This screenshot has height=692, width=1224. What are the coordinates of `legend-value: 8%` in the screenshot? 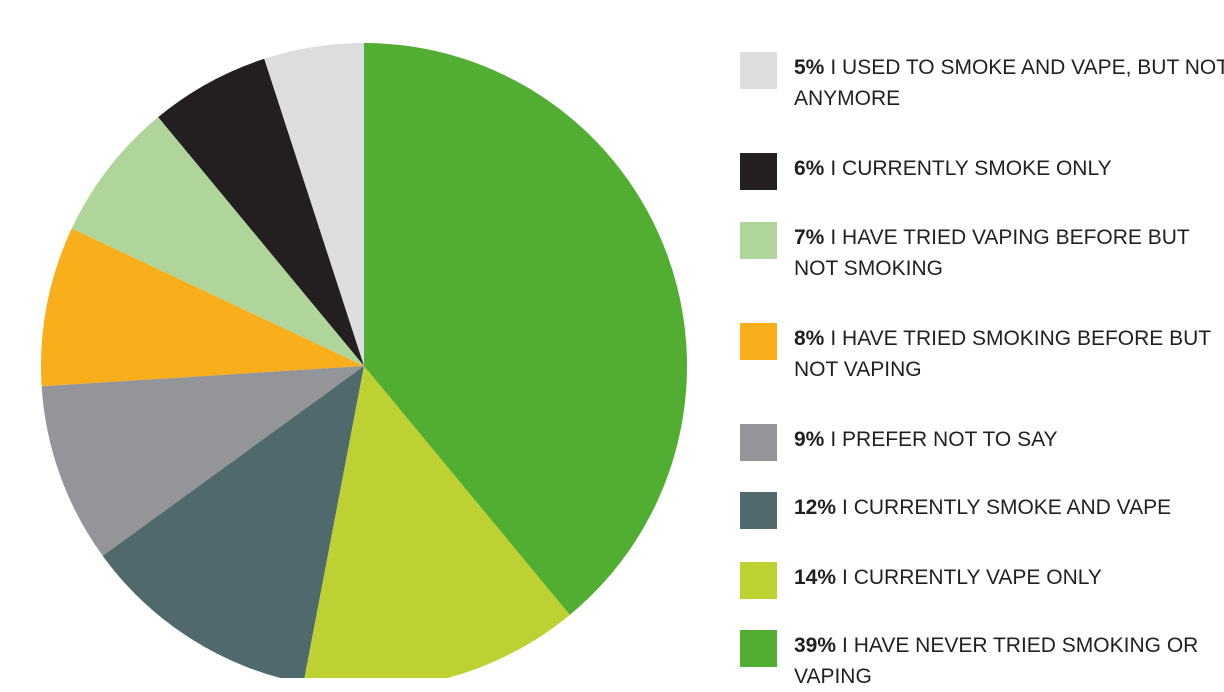 It's located at (809, 338).